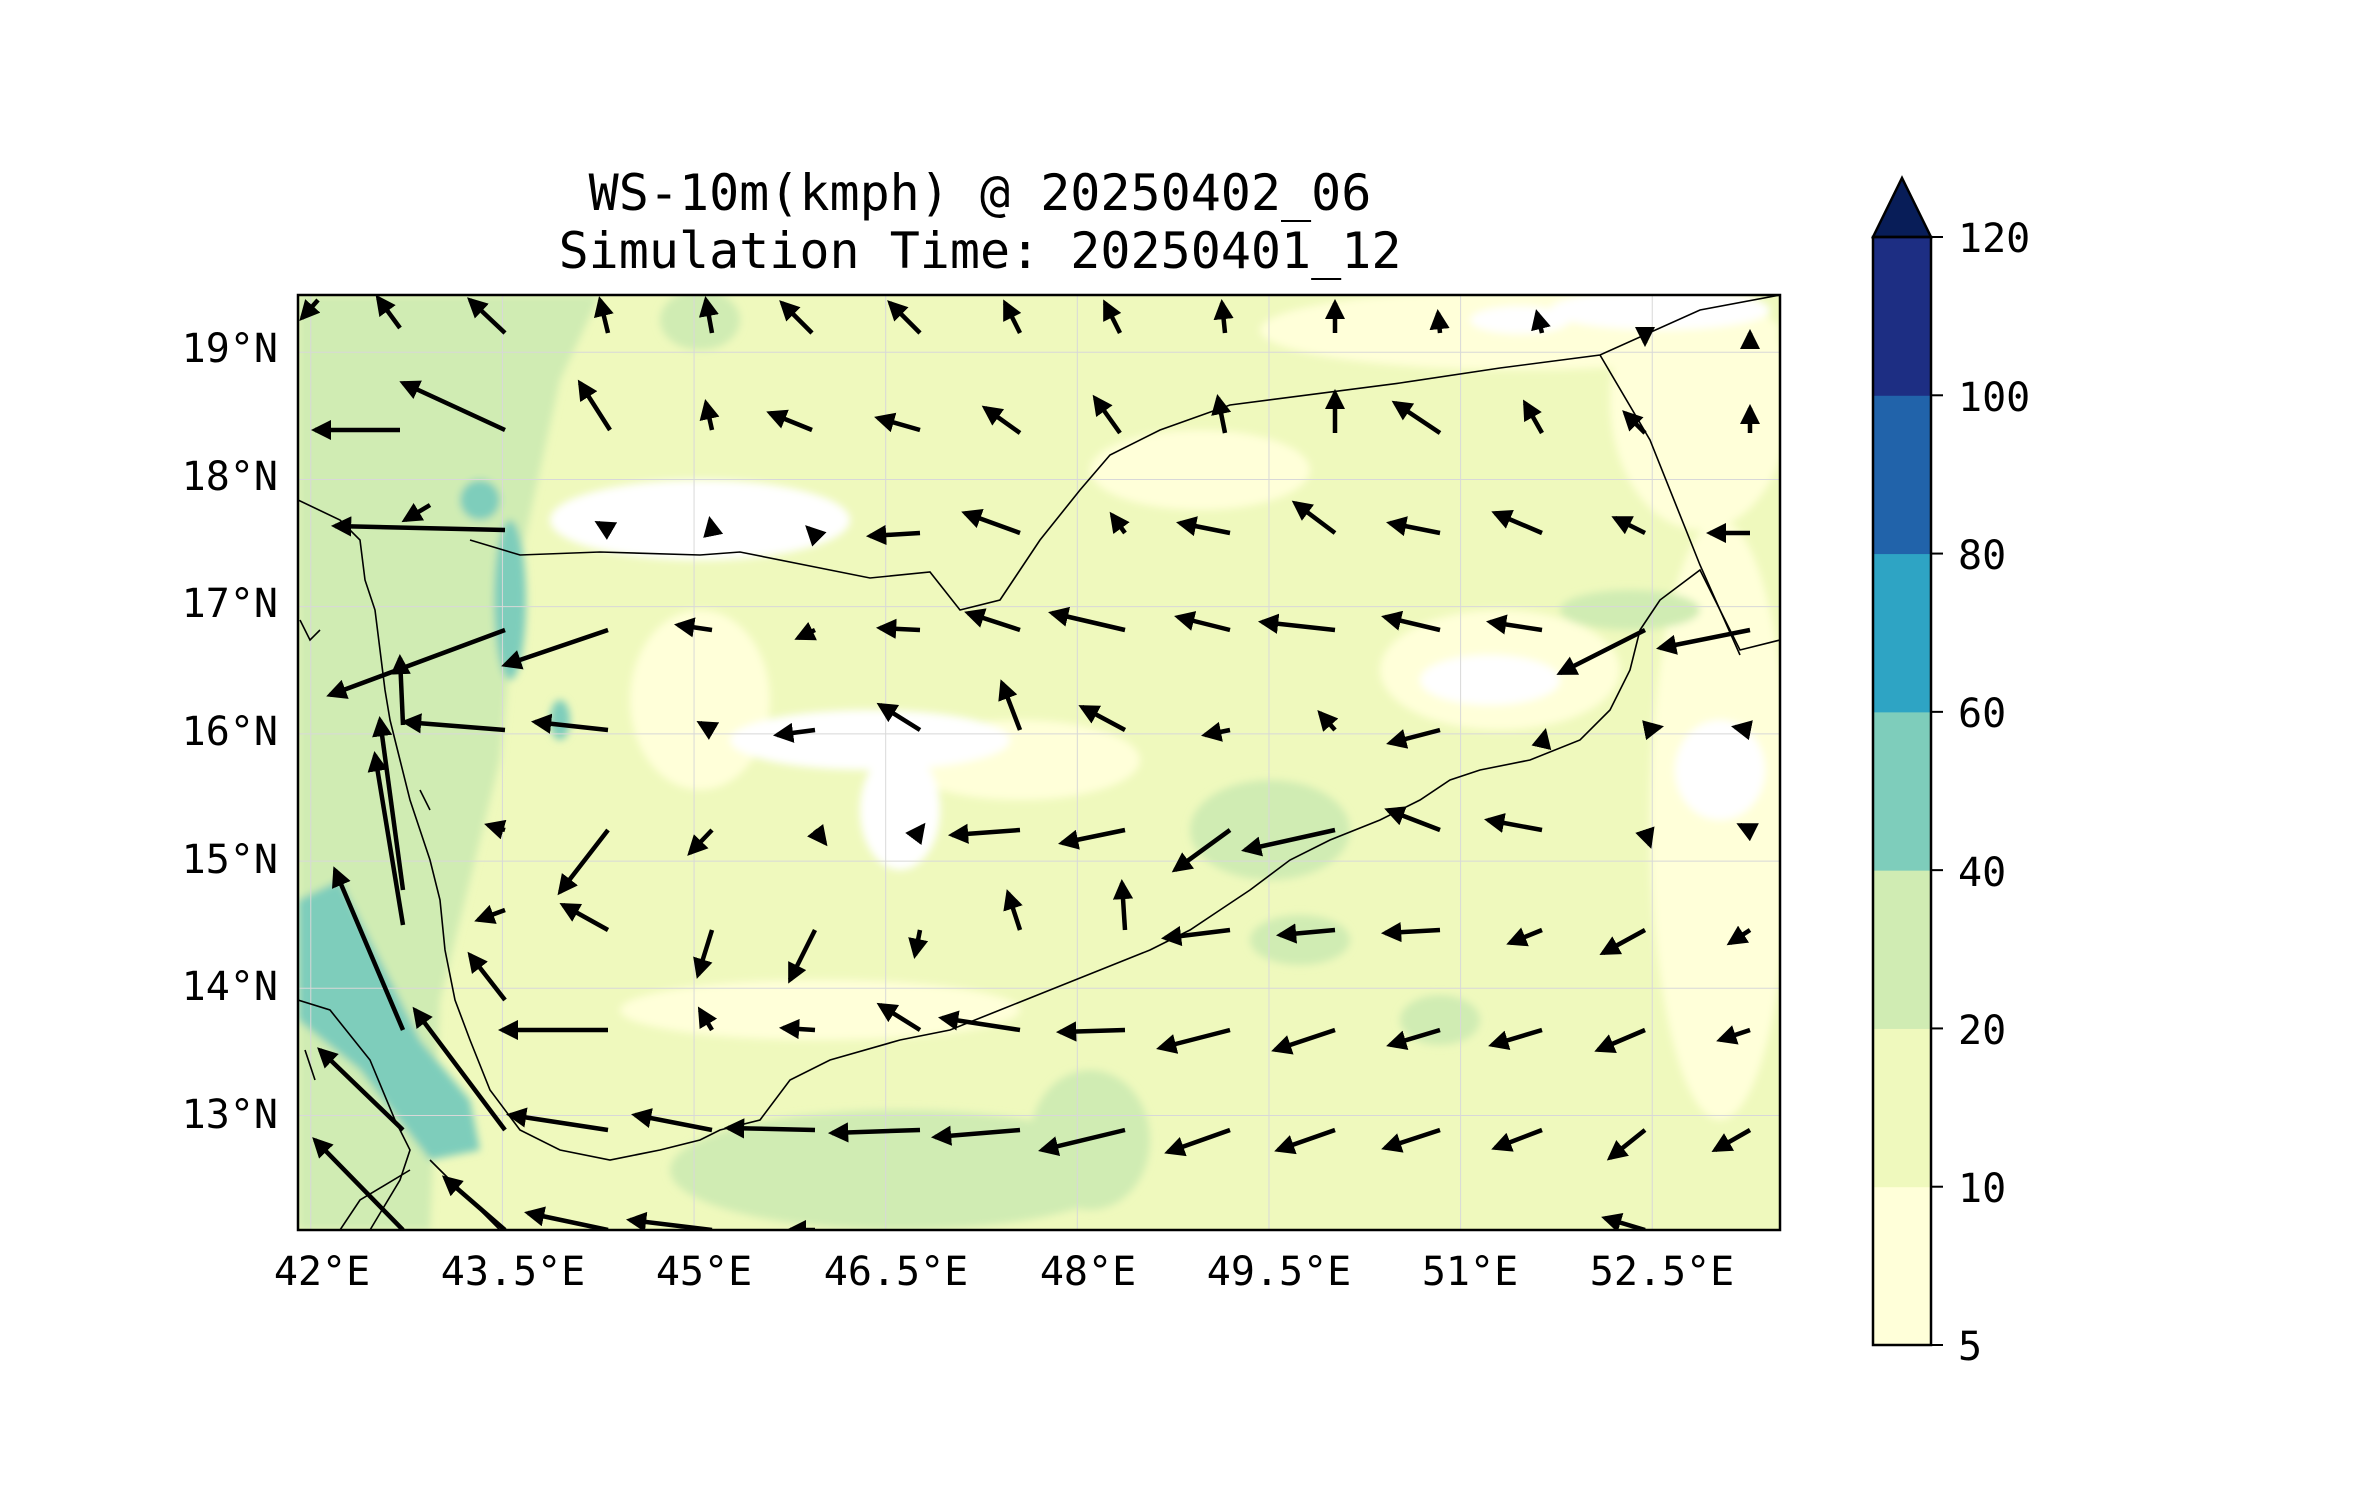 This screenshot has width=2371, height=1500. Describe the element at coordinates (230, 860) in the screenshot. I see `lat-tick-label: 15°N` at that location.